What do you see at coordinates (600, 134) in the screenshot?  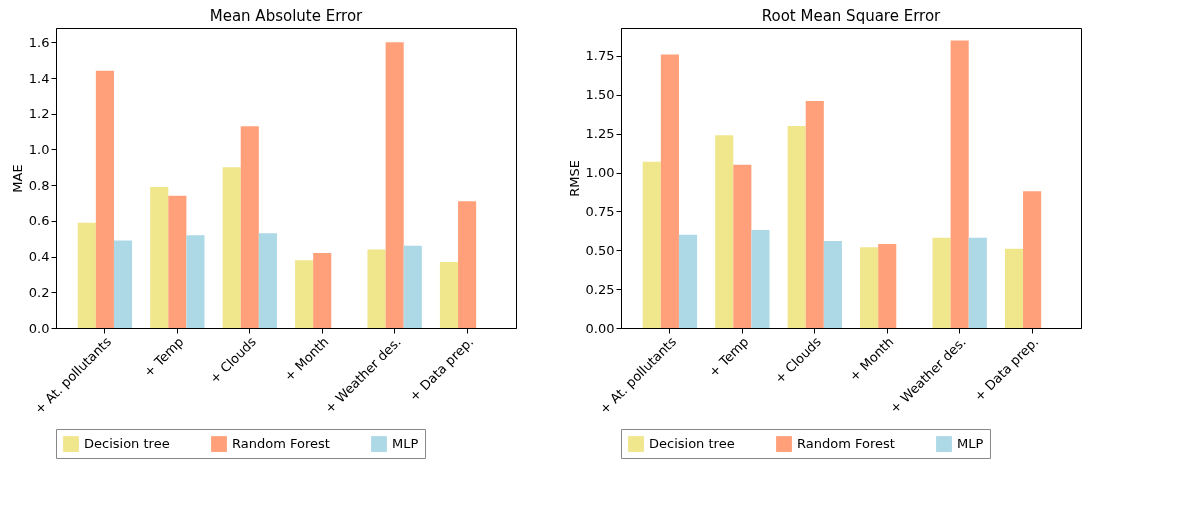 I see `y-tick-label: 1.25` at bounding box center [600, 134].